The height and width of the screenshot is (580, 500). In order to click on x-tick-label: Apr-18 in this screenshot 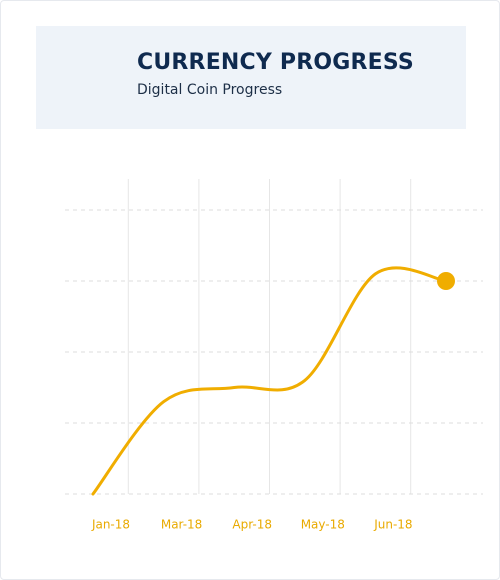, I will do `click(252, 525)`.